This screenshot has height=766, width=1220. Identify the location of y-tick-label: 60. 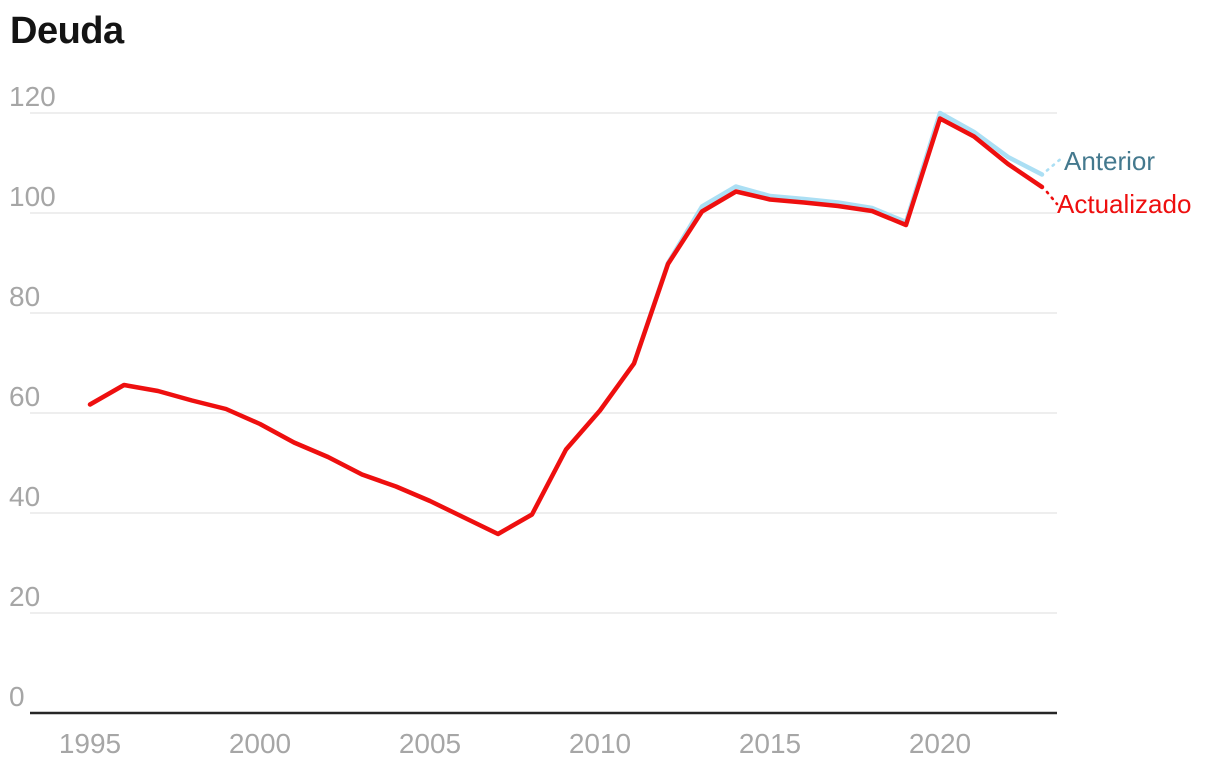
(24, 396).